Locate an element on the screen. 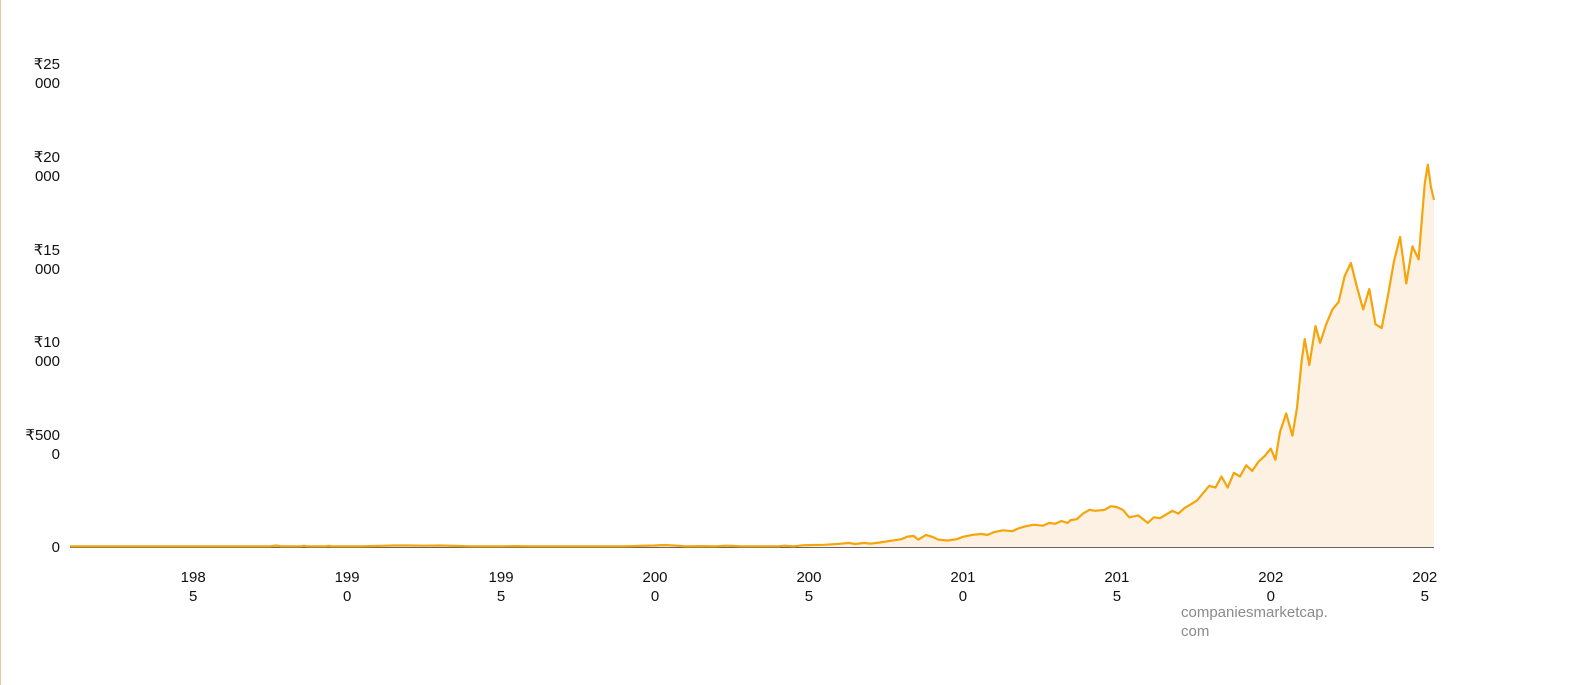 This screenshot has width=1580, height=685. y-tick-label: 0 is located at coordinates (55, 547).